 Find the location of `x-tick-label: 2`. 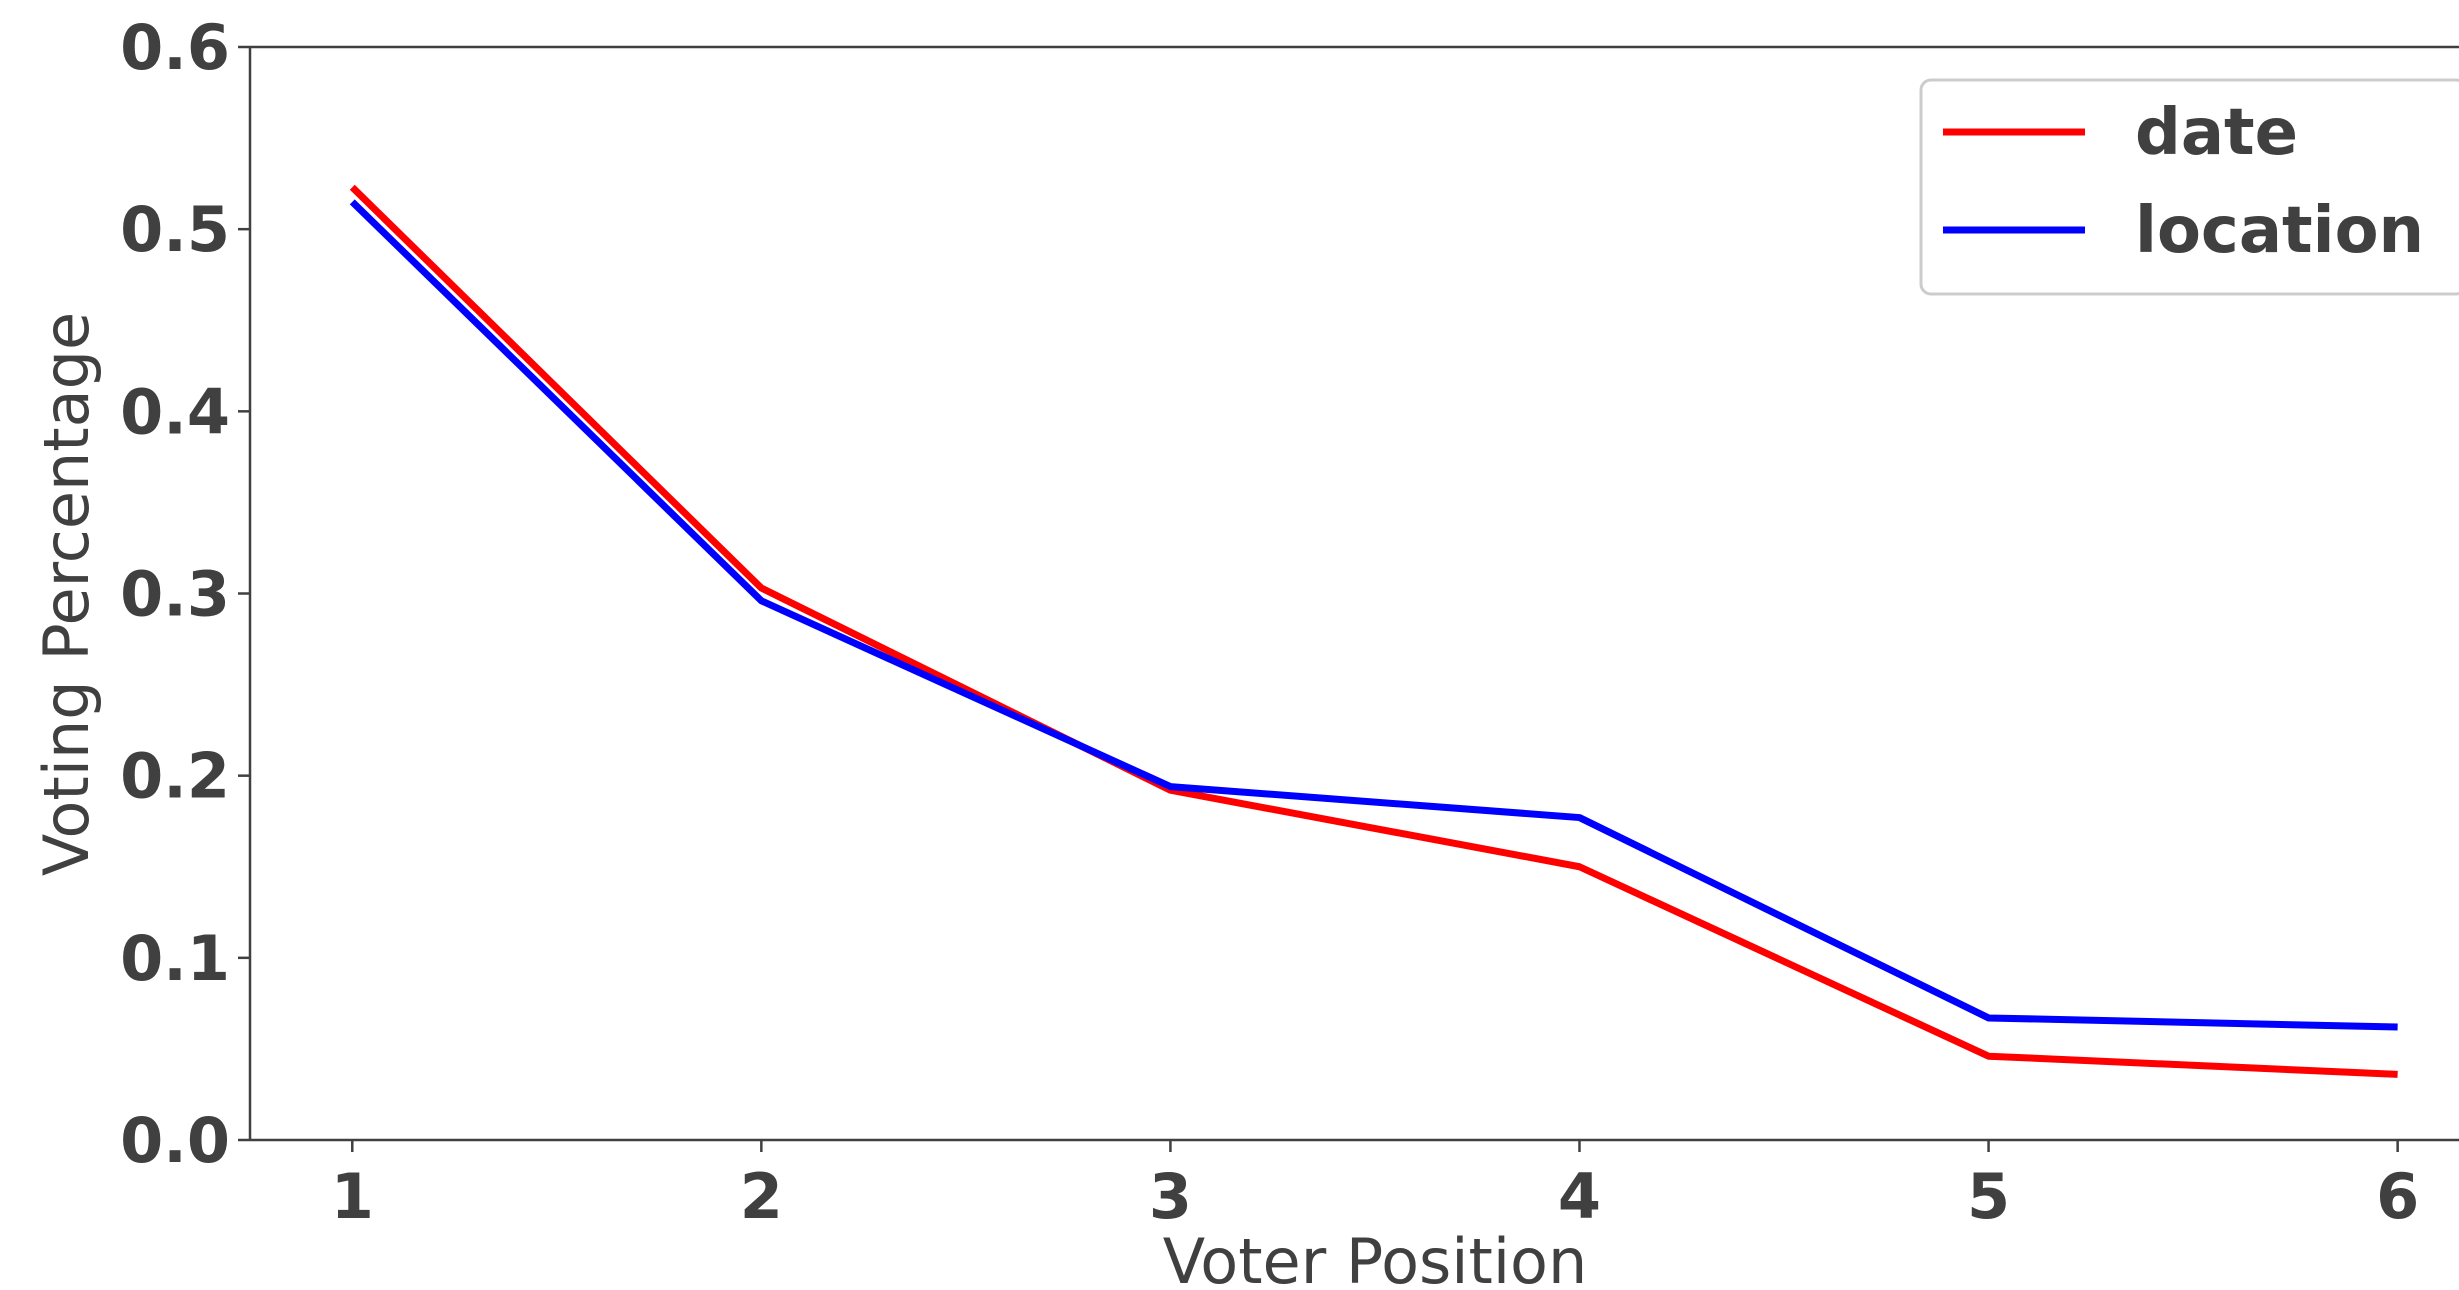

x-tick-label: 2 is located at coordinates (761, 1196).